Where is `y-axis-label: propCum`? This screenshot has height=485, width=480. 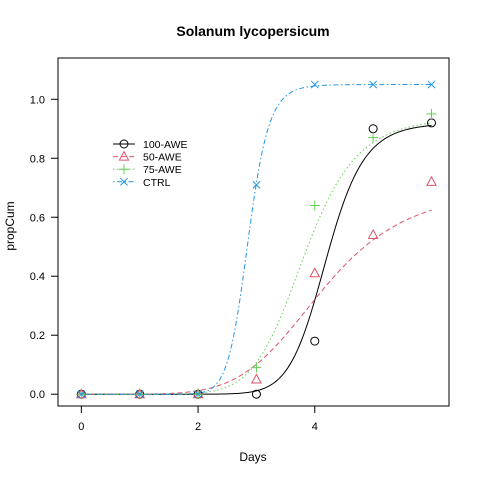
y-axis-label: propCum is located at coordinates (10, 225).